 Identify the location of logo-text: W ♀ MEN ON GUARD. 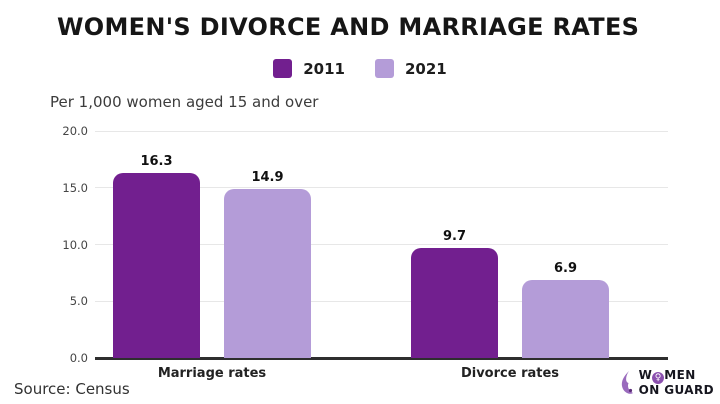
(676, 383).